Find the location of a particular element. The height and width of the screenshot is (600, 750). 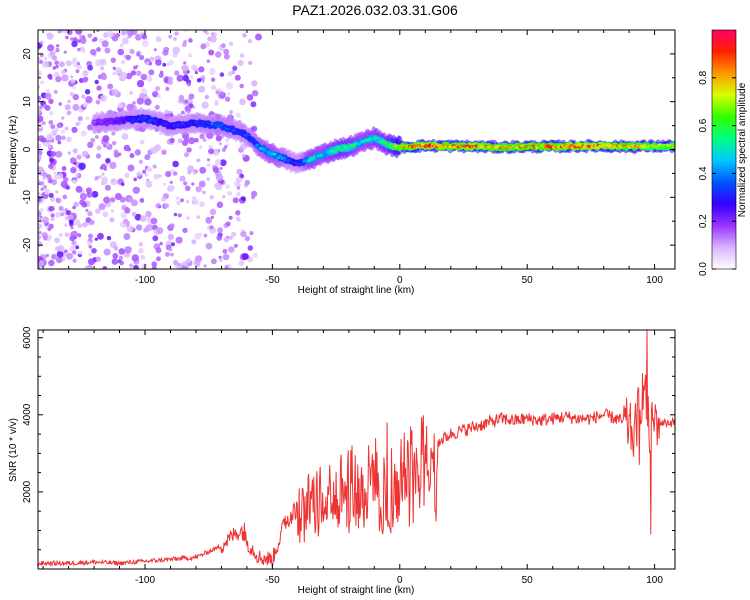

spectrogram-y-label: Frequency (Hz) is located at coordinates (13, 150).